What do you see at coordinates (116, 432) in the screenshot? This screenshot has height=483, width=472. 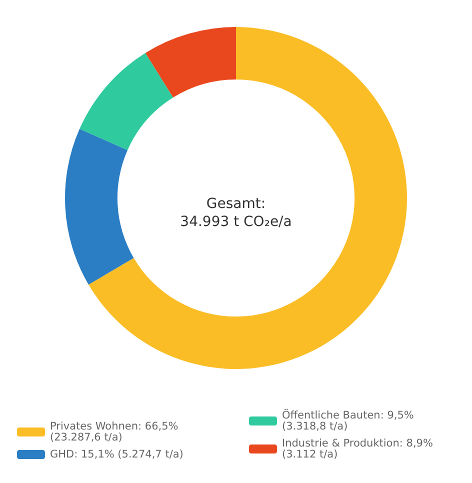 I see `legend-label: Privates Wohnen: 66,5% (23.287,6 t/a)` at bounding box center [116, 432].